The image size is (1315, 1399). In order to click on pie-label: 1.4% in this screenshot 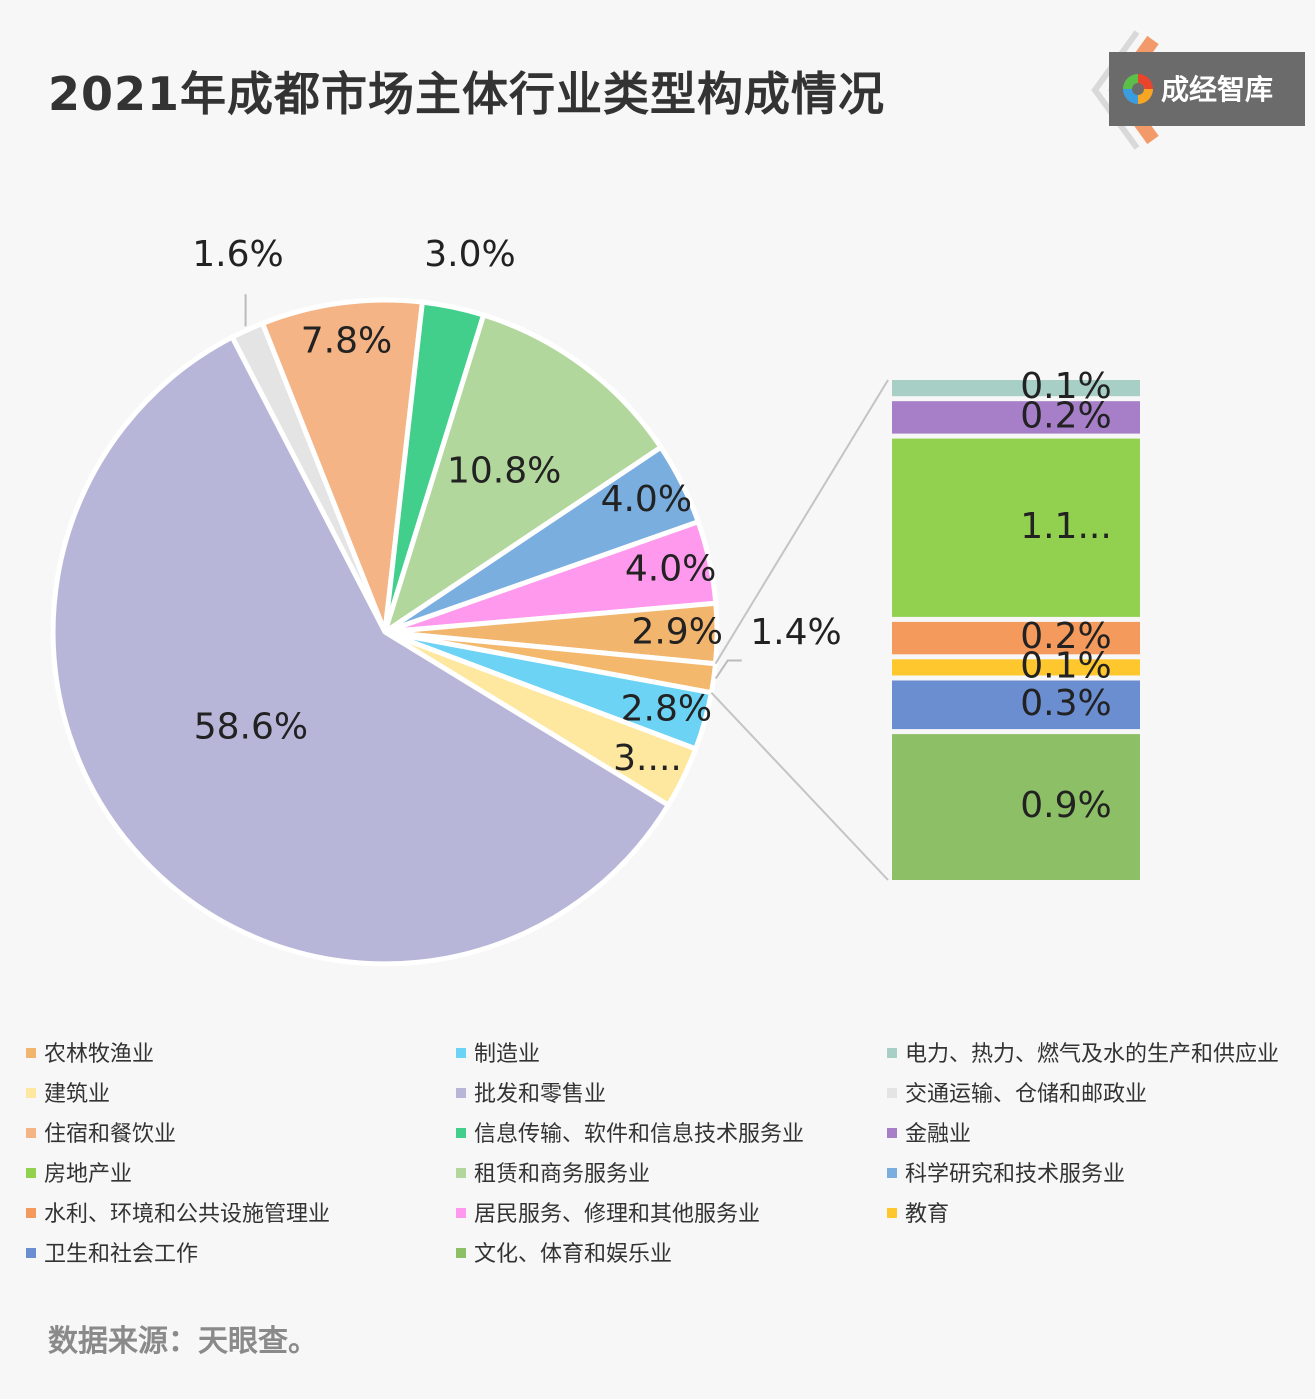, I will do `click(795, 632)`.